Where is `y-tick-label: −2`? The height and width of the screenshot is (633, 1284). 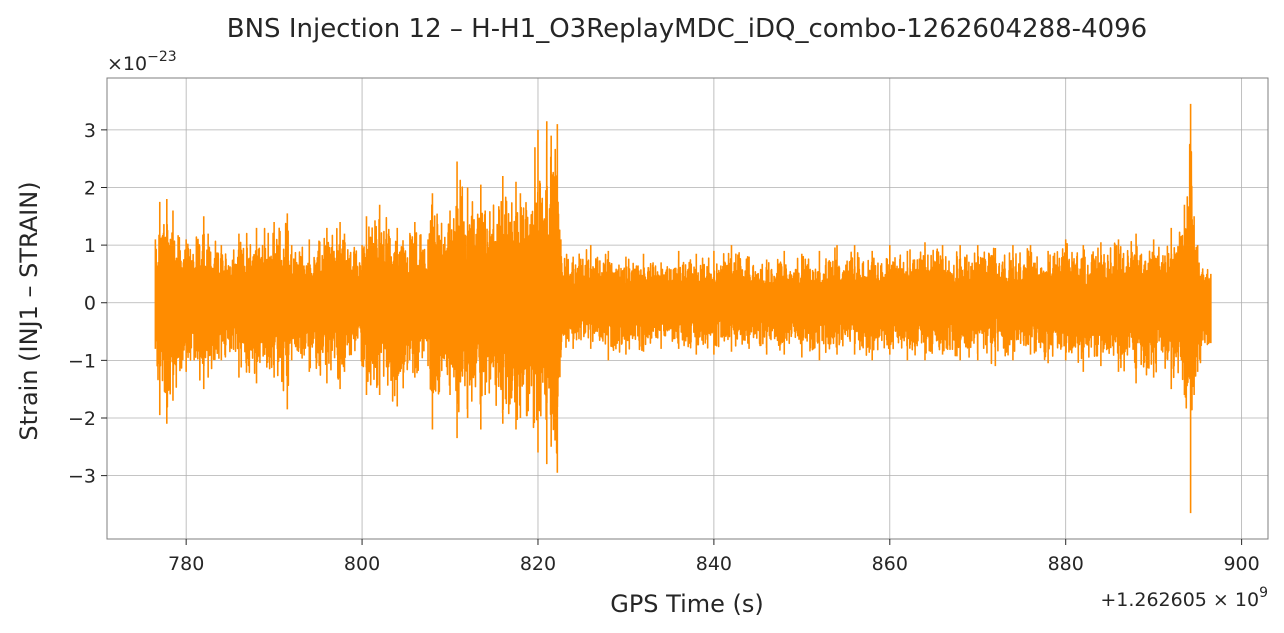
y-tick-label: −2 is located at coordinates (82, 419).